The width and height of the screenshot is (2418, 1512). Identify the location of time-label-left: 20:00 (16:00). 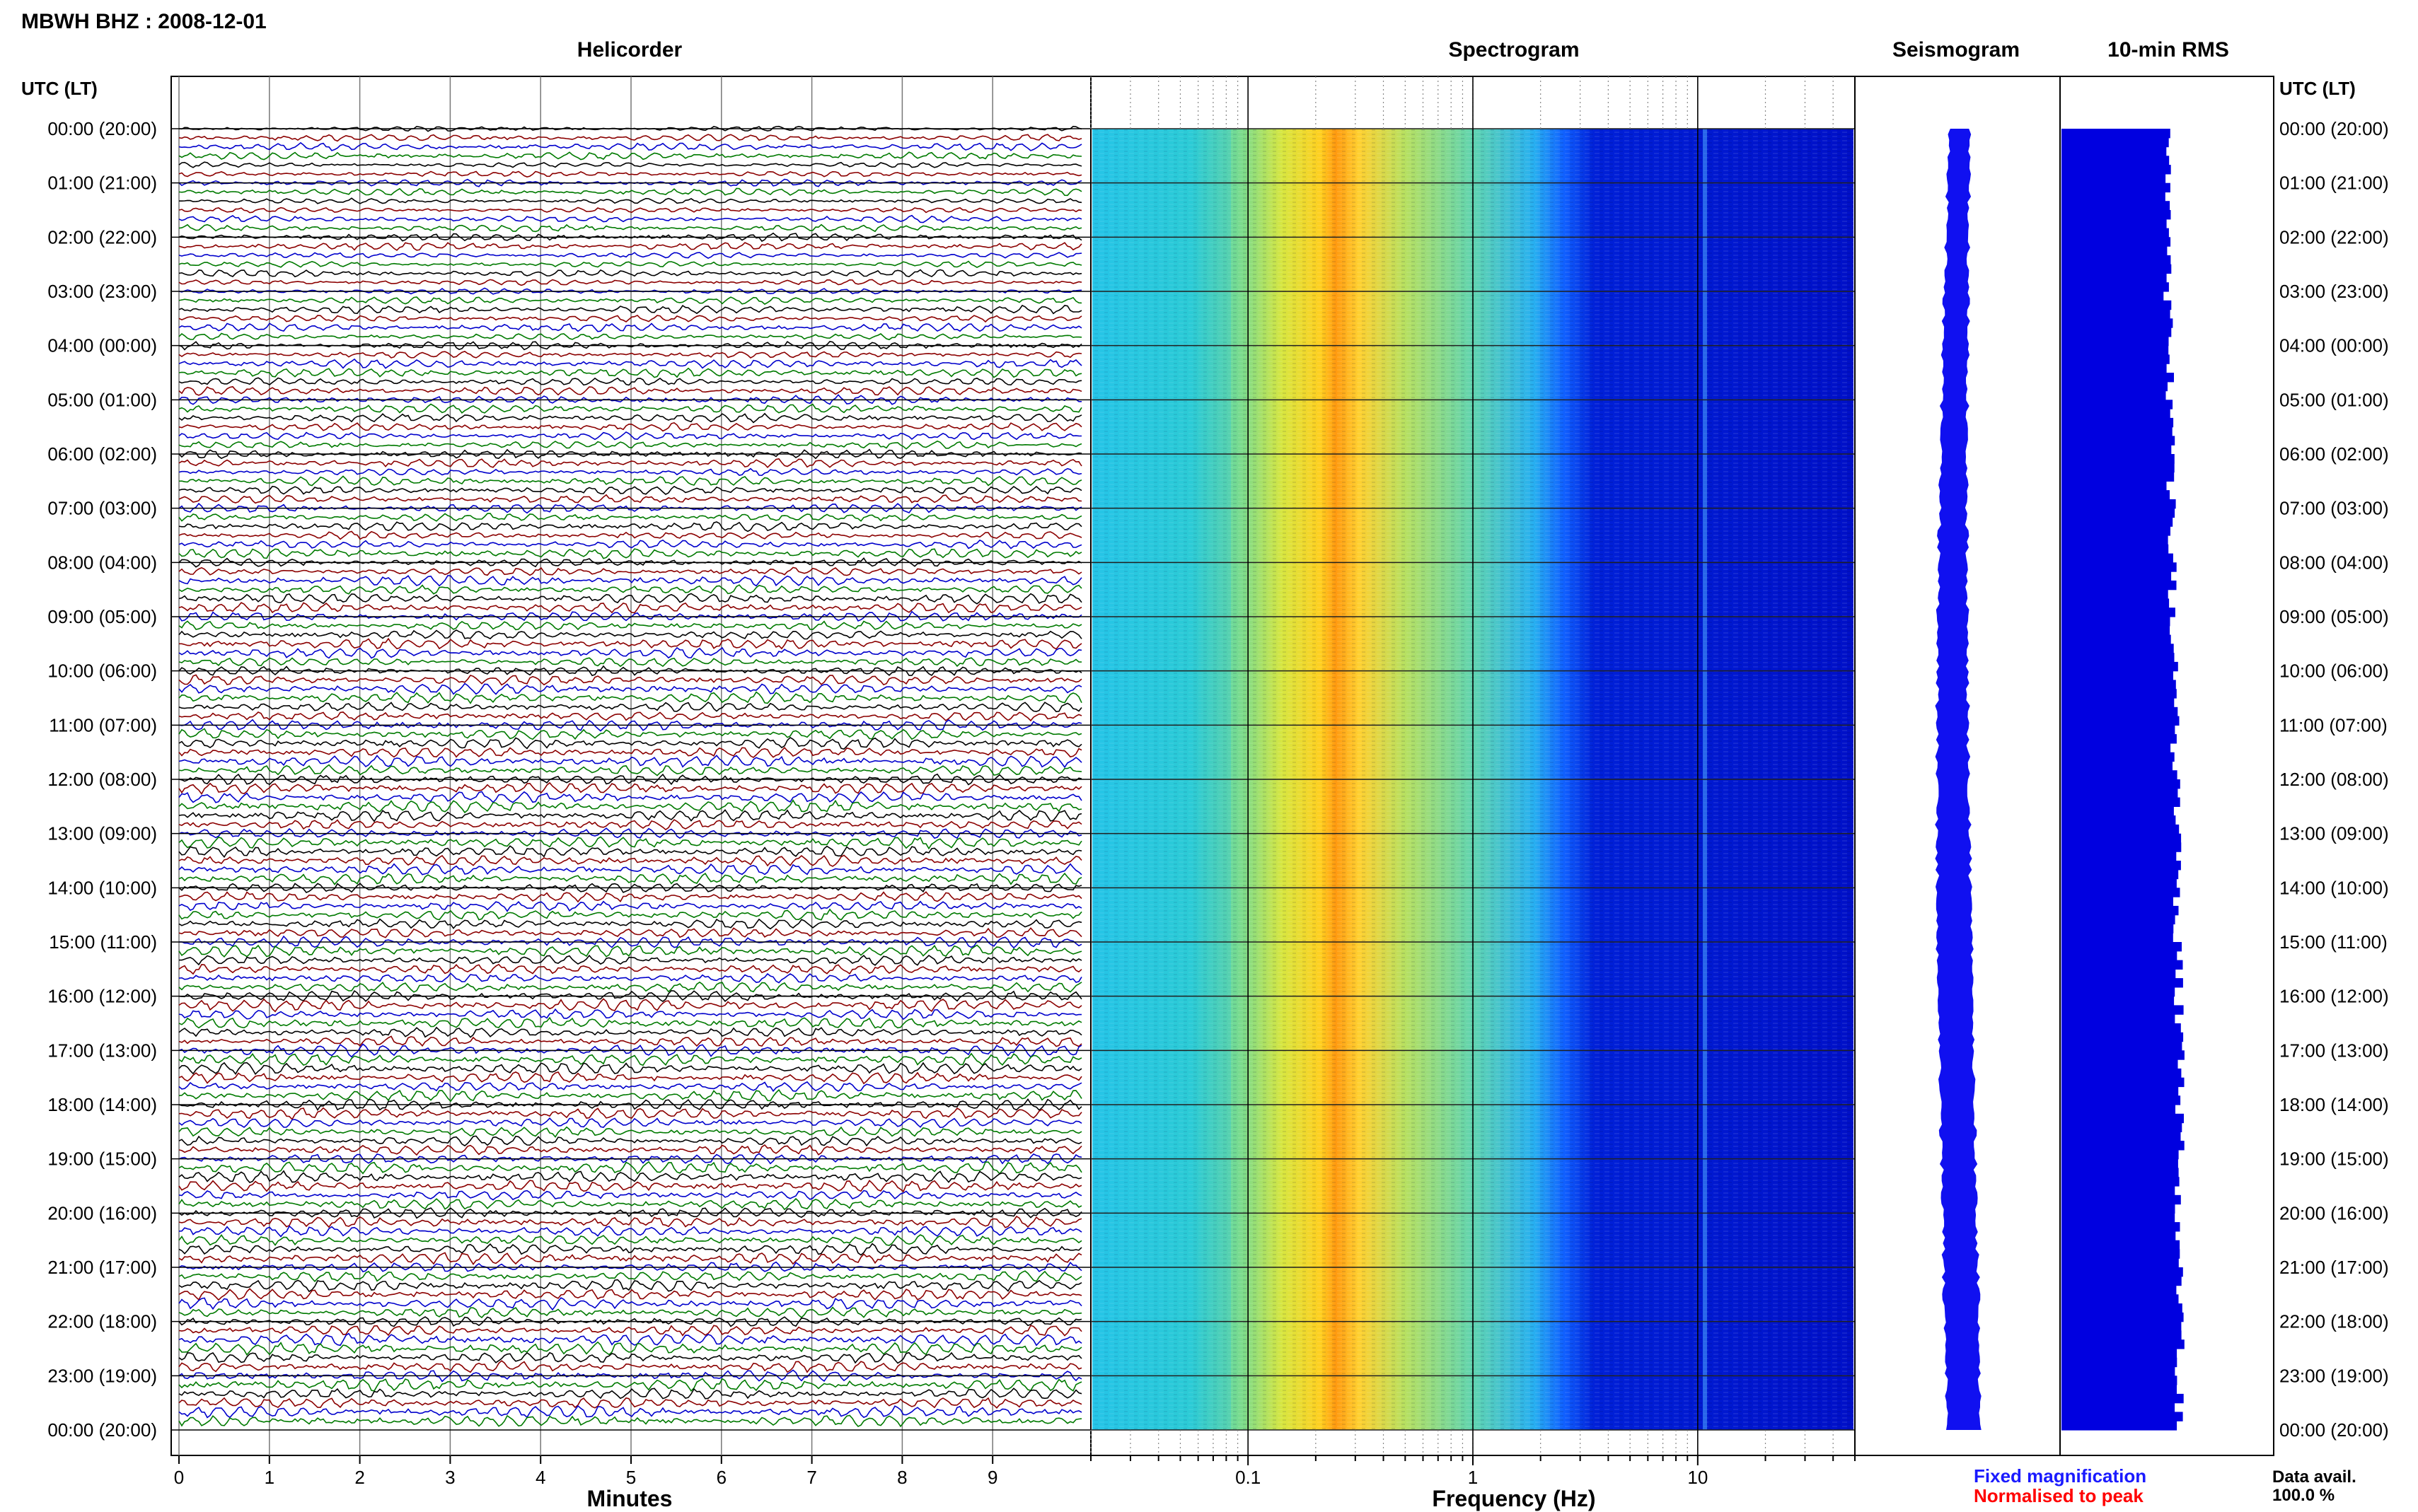
(102, 1212).